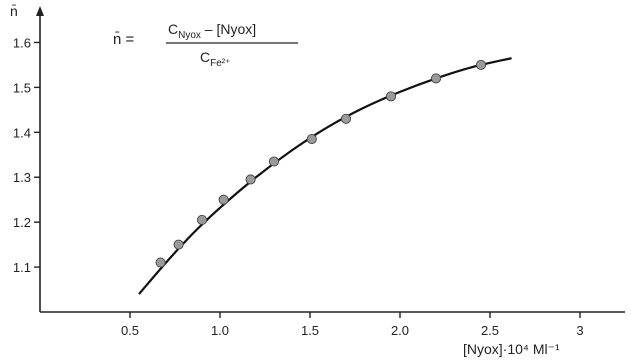  What do you see at coordinates (228, 29) in the screenshot?
I see `numerator-rest: – [Nyox]` at bounding box center [228, 29].